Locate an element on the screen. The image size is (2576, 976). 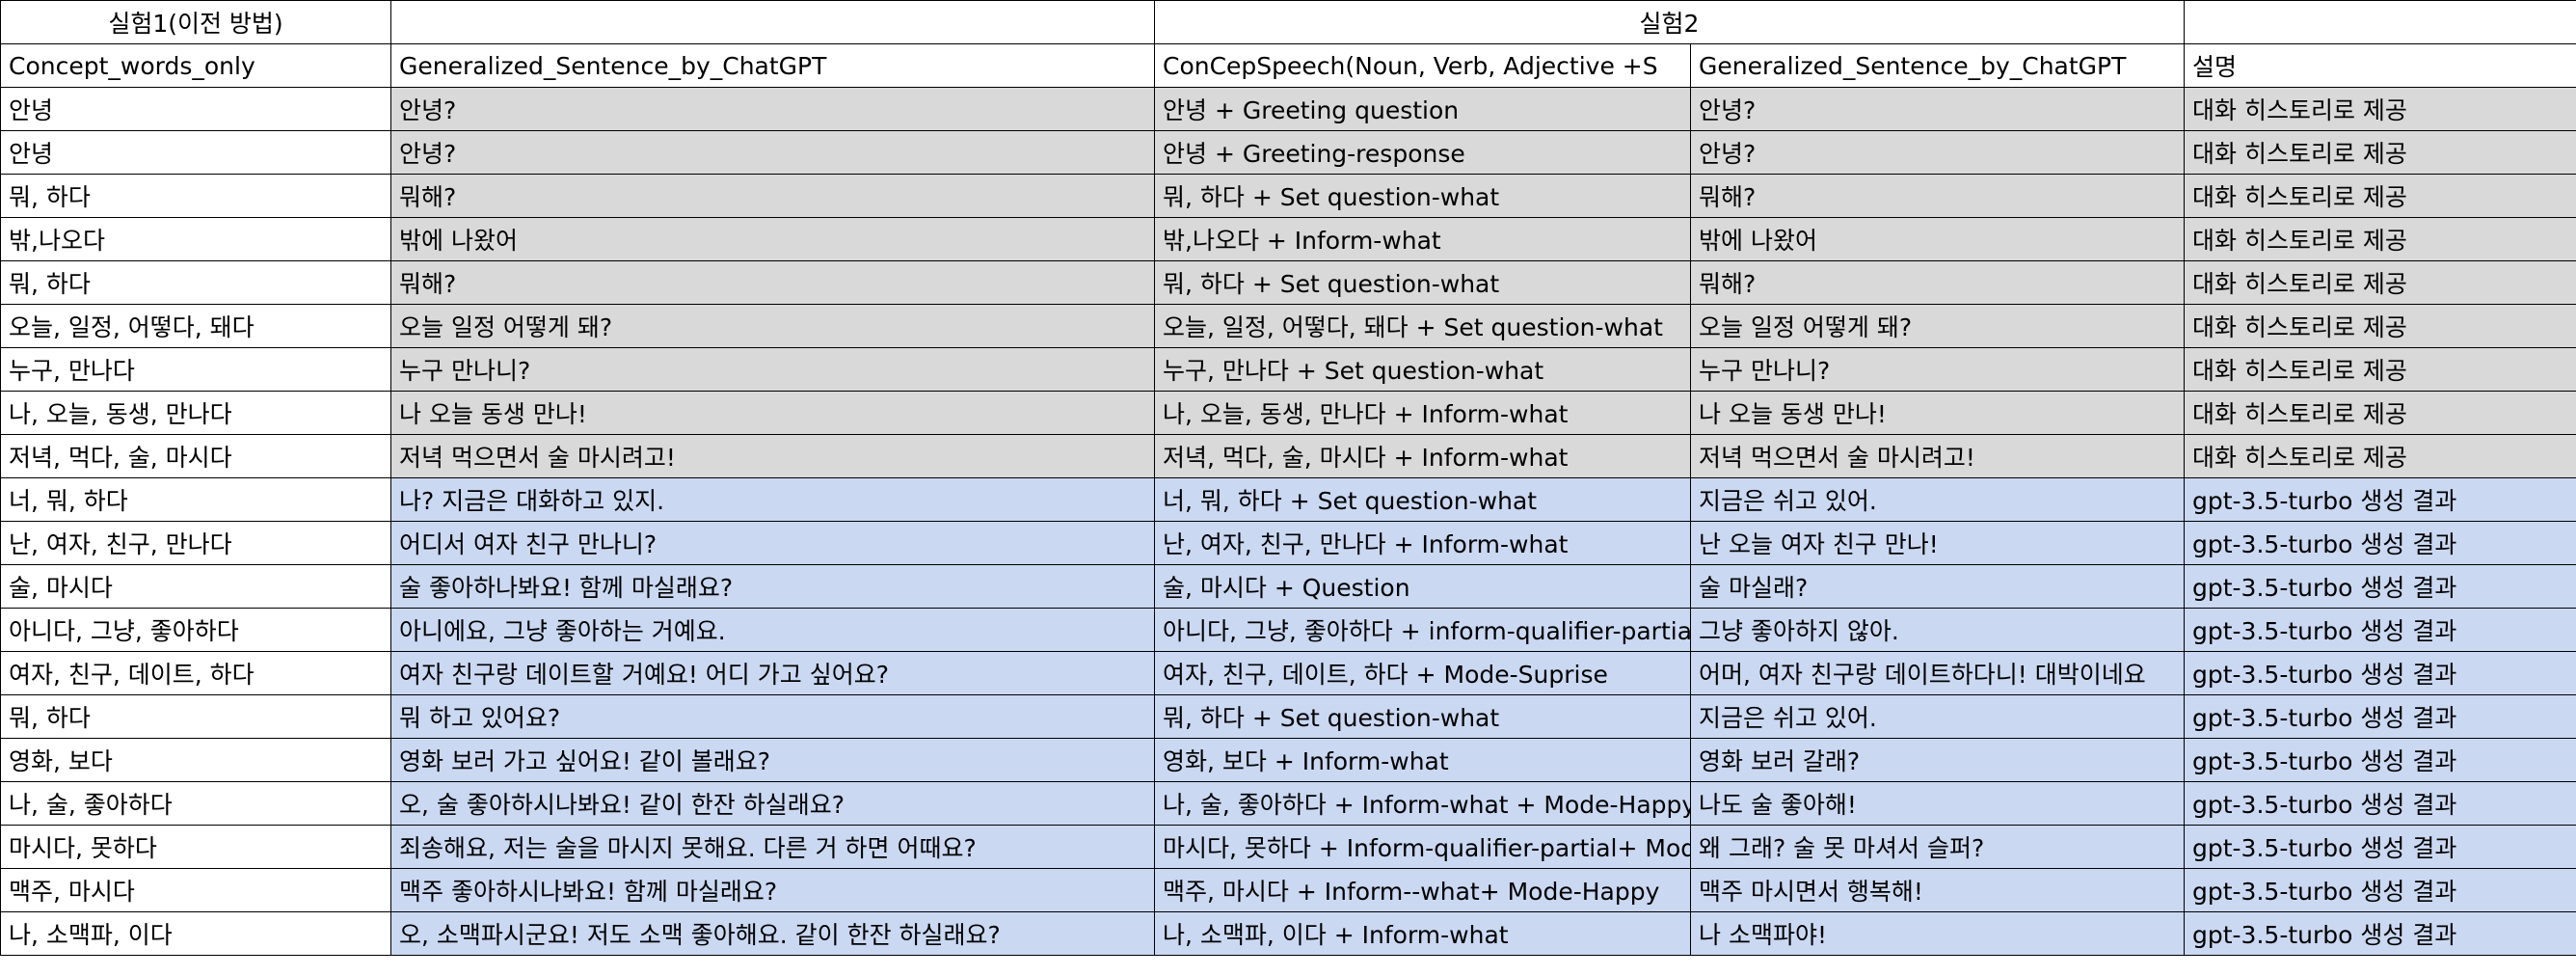
cell-generalized-sentence-1: 오늘 일정 어떻게 돼? is located at coordinates (773, 326).